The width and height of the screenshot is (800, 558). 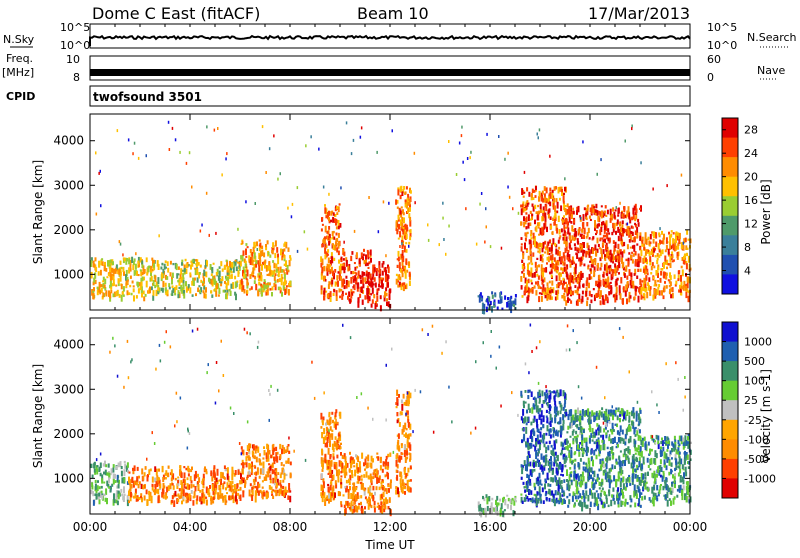 I want to click on freq-strip: Freq. [MHz] 10 8 60 0 Nave, so click(x=393, y=68).